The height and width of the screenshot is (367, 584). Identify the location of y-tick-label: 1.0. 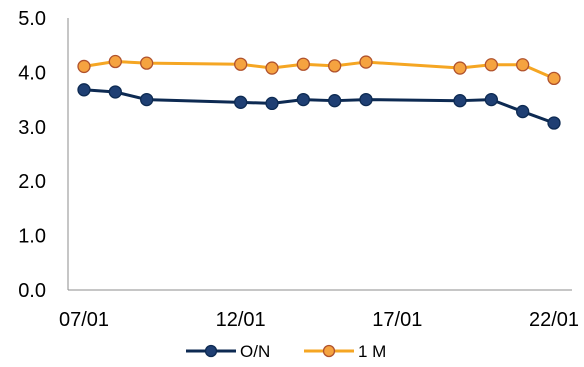
(32, 237).